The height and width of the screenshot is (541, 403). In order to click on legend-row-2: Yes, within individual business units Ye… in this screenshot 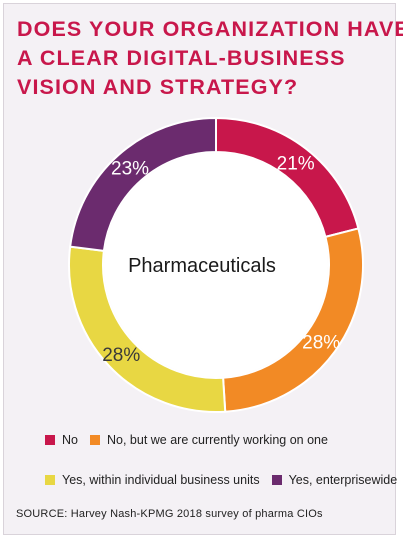, I will do `click(224, 480)`.